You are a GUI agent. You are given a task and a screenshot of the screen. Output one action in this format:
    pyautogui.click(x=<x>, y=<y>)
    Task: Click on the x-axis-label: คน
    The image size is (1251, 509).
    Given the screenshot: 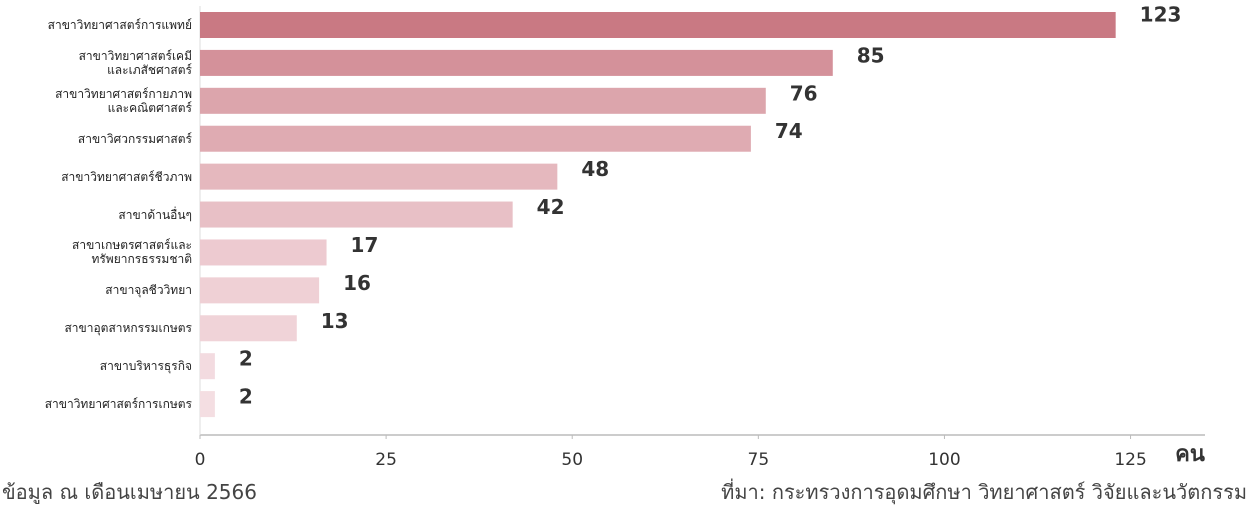 What is the action you would take?
    pyautogui.click(x=1190, y=454)
    